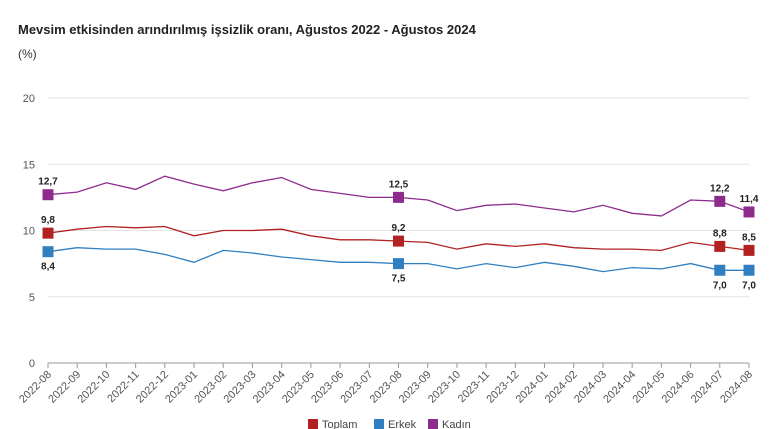  What do you see at coordinates (402, 424) in the screenshot?
I see `legend-label-erkek: Erkek` at bounding box center [402, 424].